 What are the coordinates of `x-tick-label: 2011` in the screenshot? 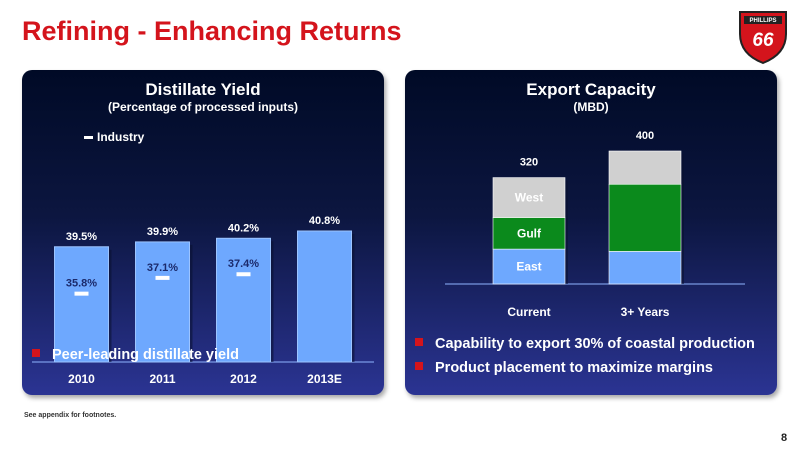 It's located at (162, 379).